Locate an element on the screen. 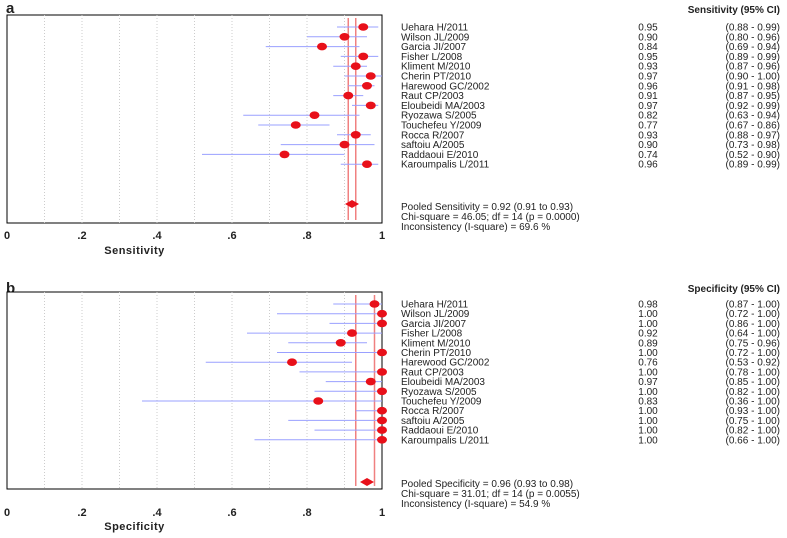 The width and height of the screenshot is (787, 538). study-estimate: 0.96 is located at coordinates (648, 165).